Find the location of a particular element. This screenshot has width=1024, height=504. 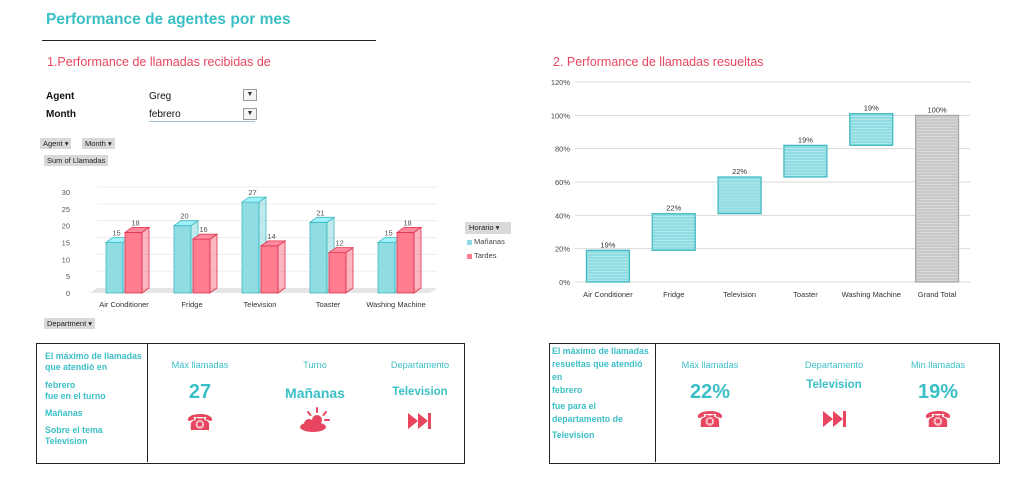

filter-agent-button: ▼ is located at coordinates (250, 95).